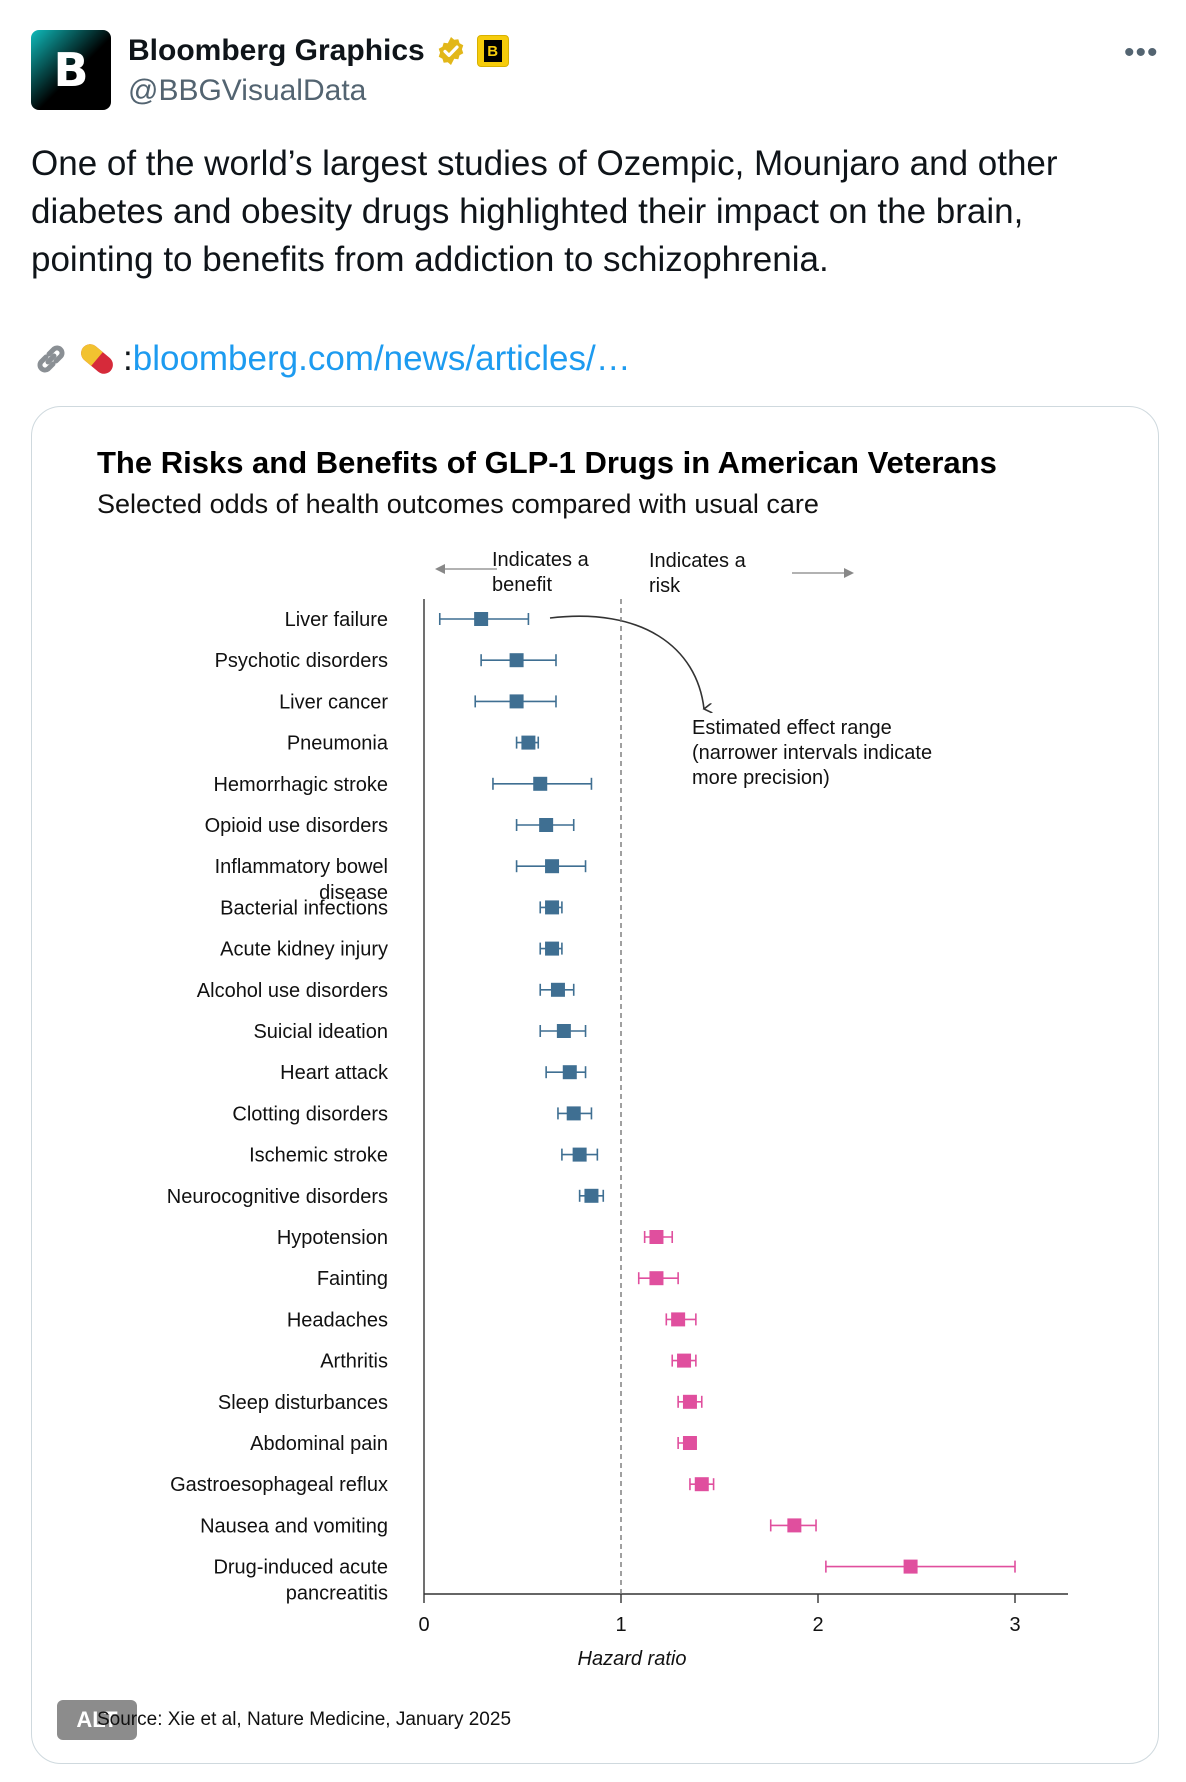 The image size is (1186, 1782). What do you see at coordinates (541, 572) in the screenshot?
I see `benefit-label: Indicates a benefit` at bounding box center [541, 572].